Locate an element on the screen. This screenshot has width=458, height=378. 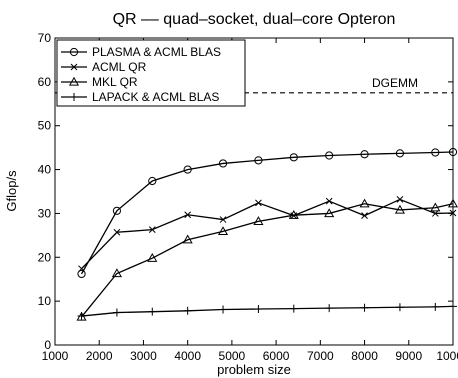
x-tick-label: 5000 is located at coordinates (232, 356).